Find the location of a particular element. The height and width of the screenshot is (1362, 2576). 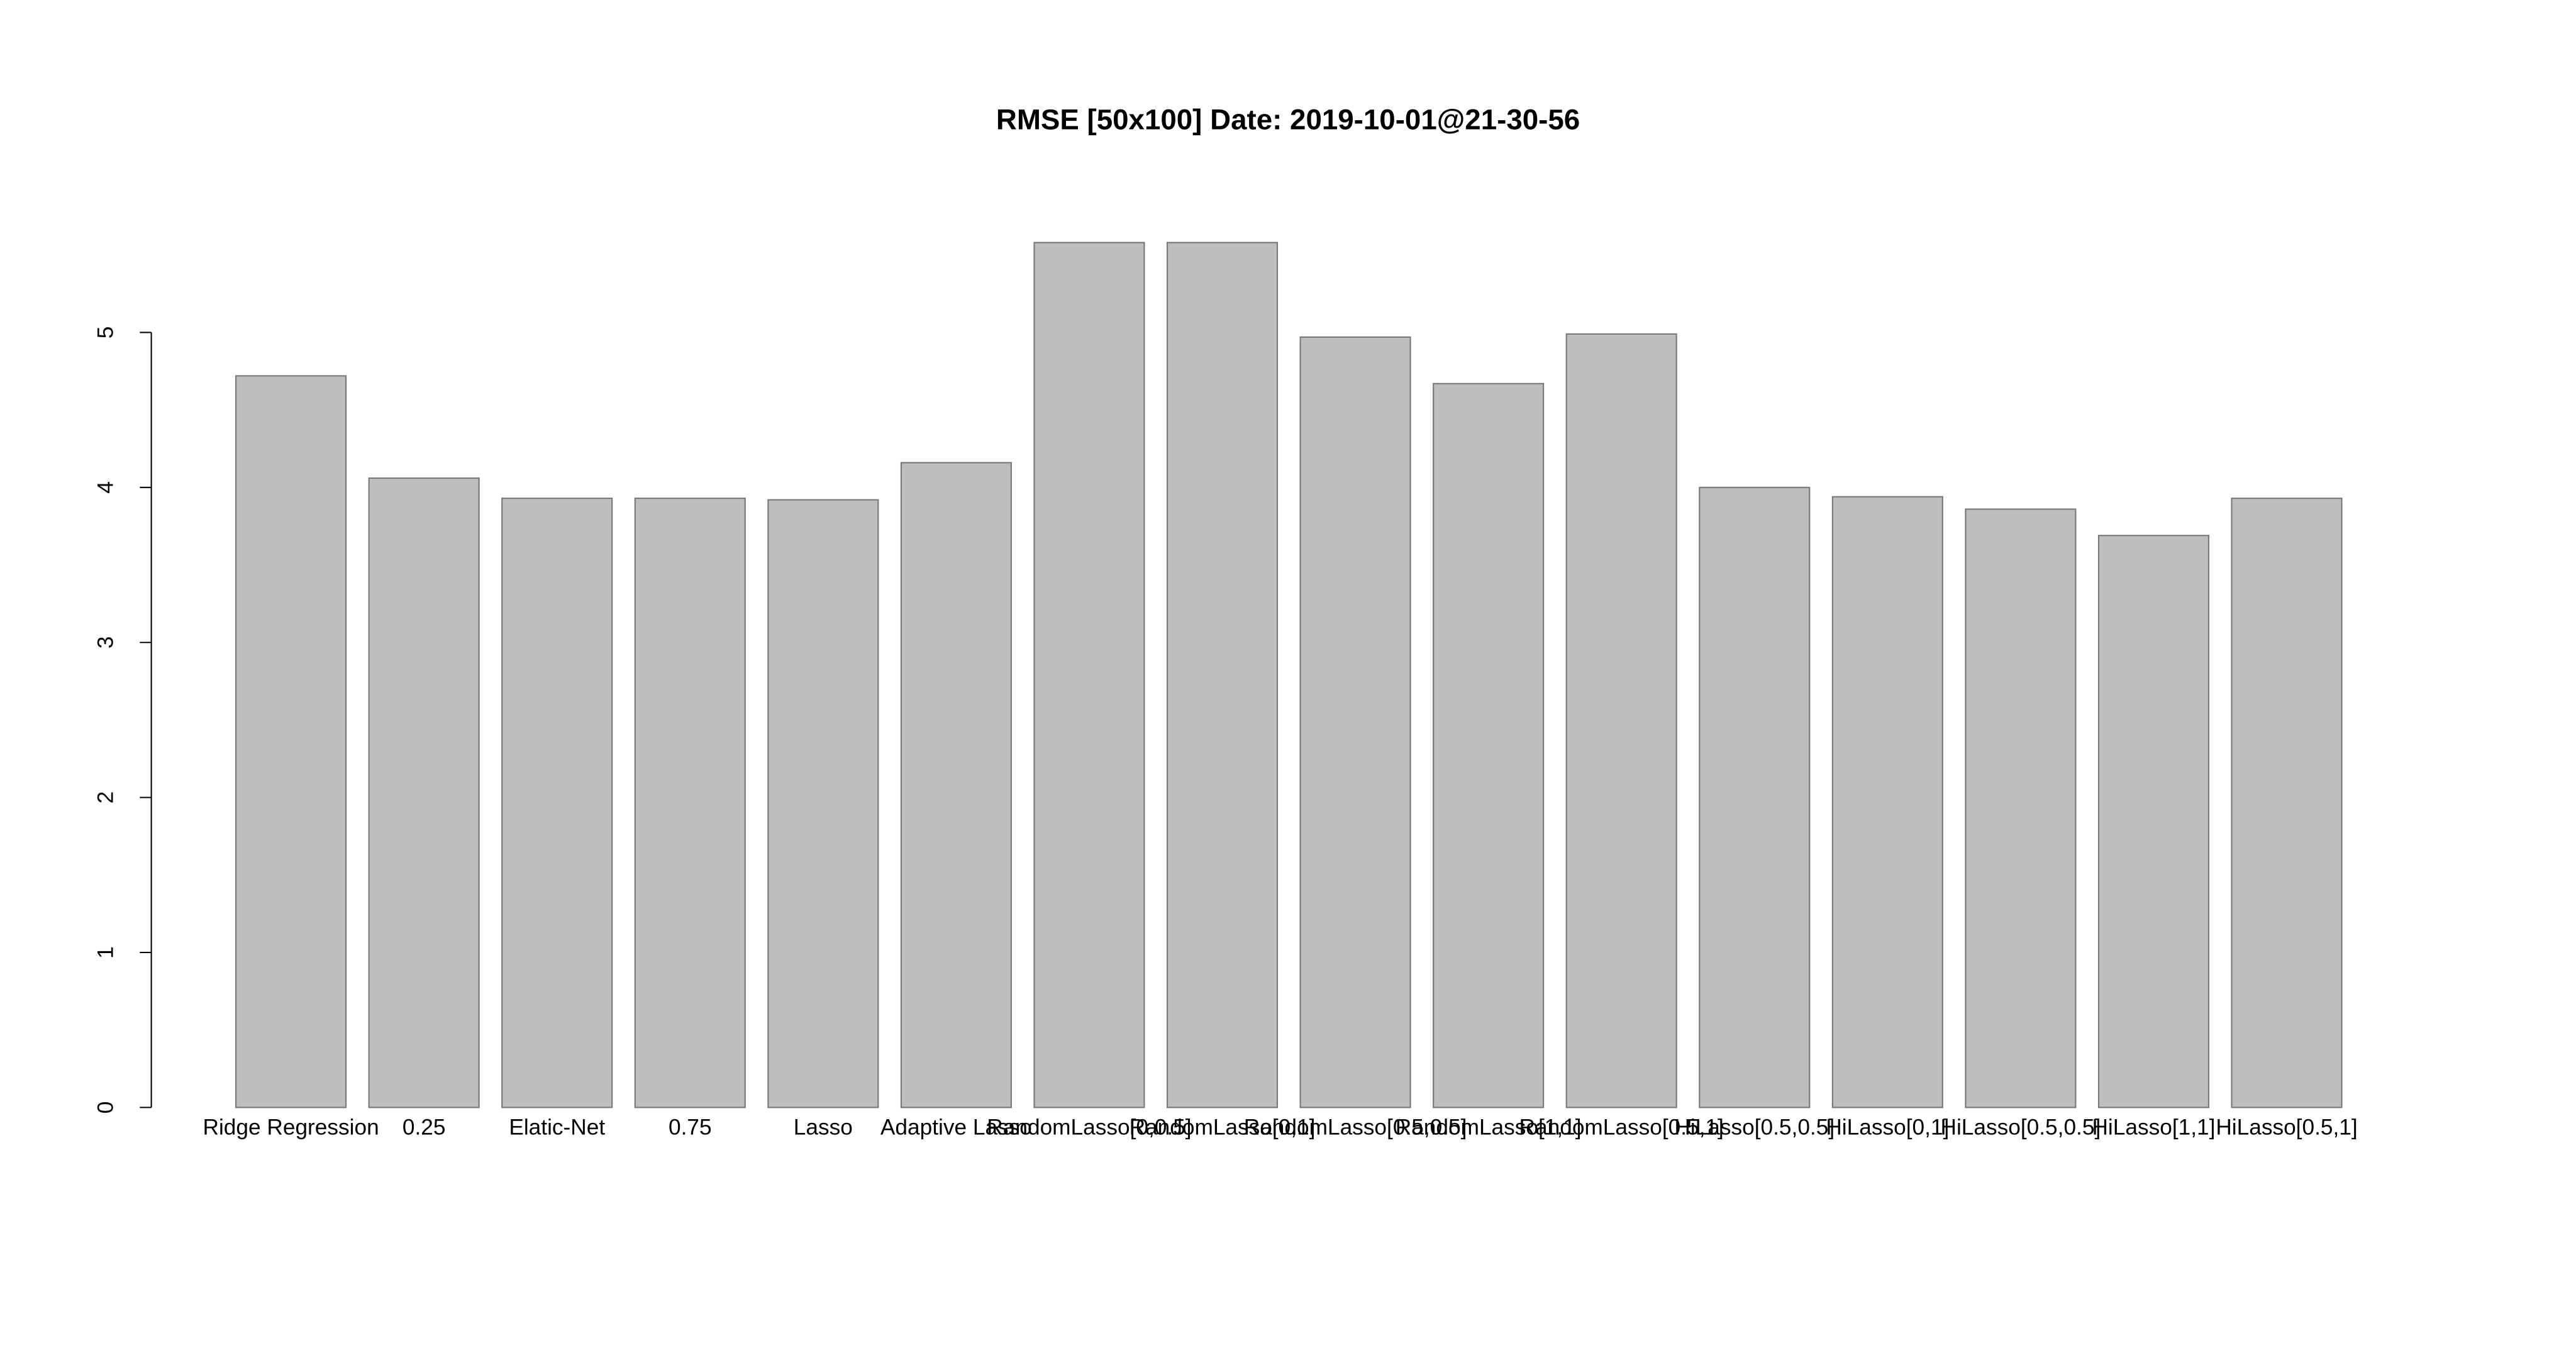

x-tick-label: Adaptive Lasso is located at coordinates (956, 1127).